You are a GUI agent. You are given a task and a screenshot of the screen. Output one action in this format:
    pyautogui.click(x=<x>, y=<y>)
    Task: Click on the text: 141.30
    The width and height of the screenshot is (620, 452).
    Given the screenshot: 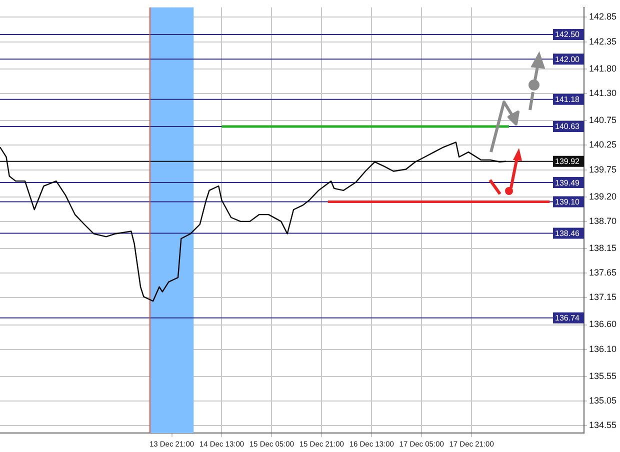 What is the action you would take?
    pyautogui.click(x=603, y=93)
    